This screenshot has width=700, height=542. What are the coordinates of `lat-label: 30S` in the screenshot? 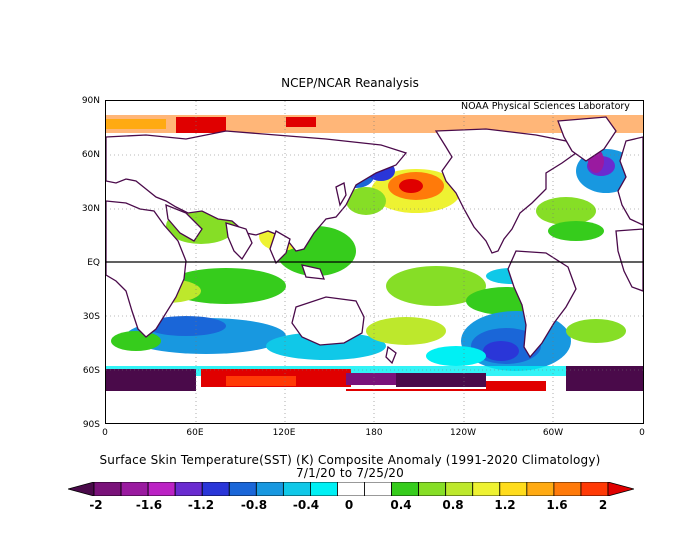 It's located at (91, 317).